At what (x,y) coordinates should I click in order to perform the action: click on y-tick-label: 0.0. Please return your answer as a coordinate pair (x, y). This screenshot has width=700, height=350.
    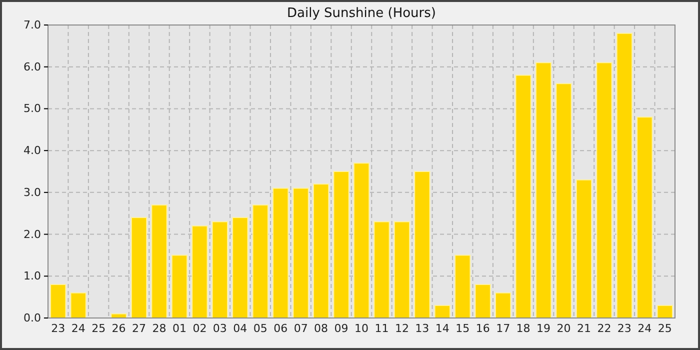
    Looking at the image, I should click on (32, 318).